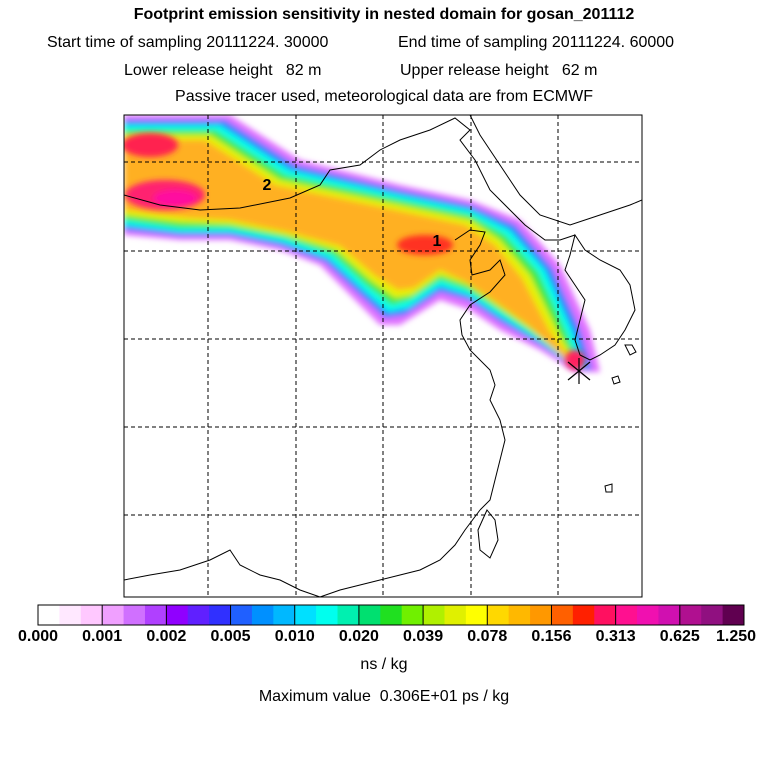 The width and height of the screenshot is (768, 768). Describe the element at coordinates (620, 418) in the screenshot. I see `coast-japan` at that location.